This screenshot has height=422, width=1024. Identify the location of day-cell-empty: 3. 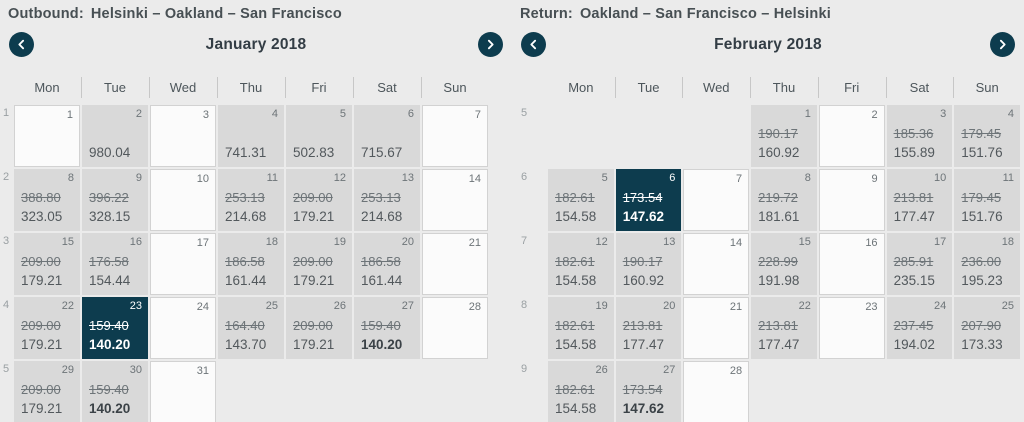
(183, 136).